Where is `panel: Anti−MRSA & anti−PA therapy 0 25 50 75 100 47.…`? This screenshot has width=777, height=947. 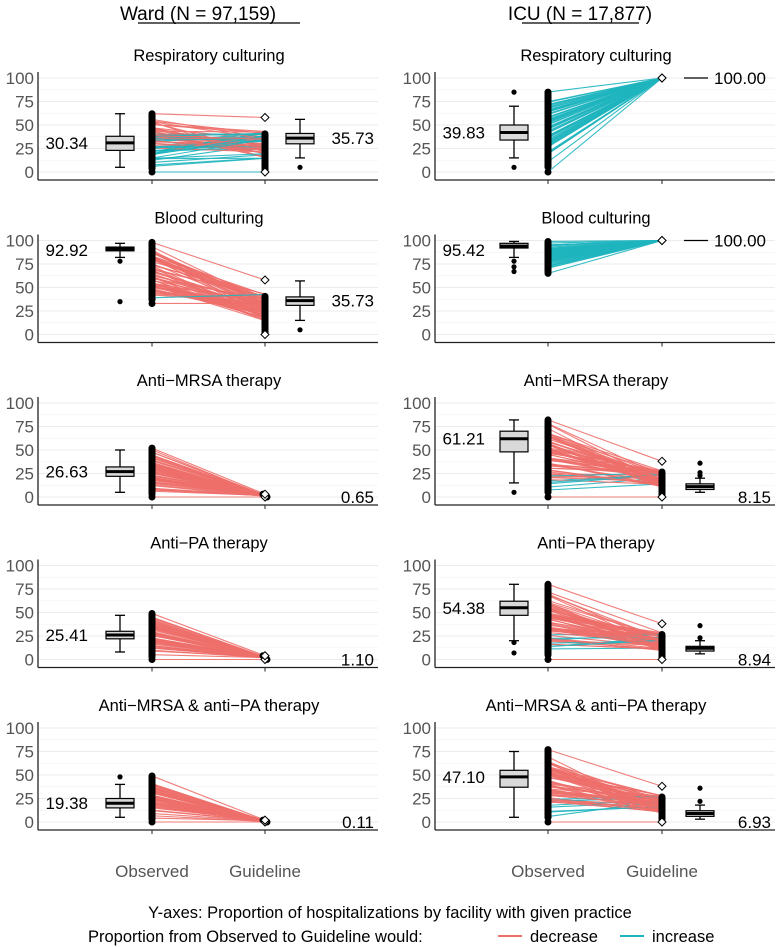 panel: Anti−MRSA & anti−PA therapy 0 25 50 75 100 47.… is located at coordinates (589, 765).